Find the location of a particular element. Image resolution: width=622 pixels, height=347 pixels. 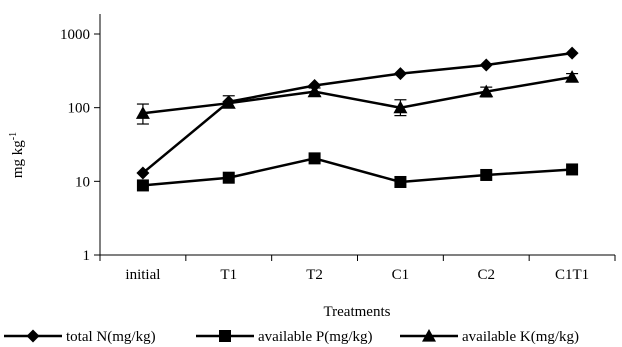

series-triangle is located at coordinates (357, 97).